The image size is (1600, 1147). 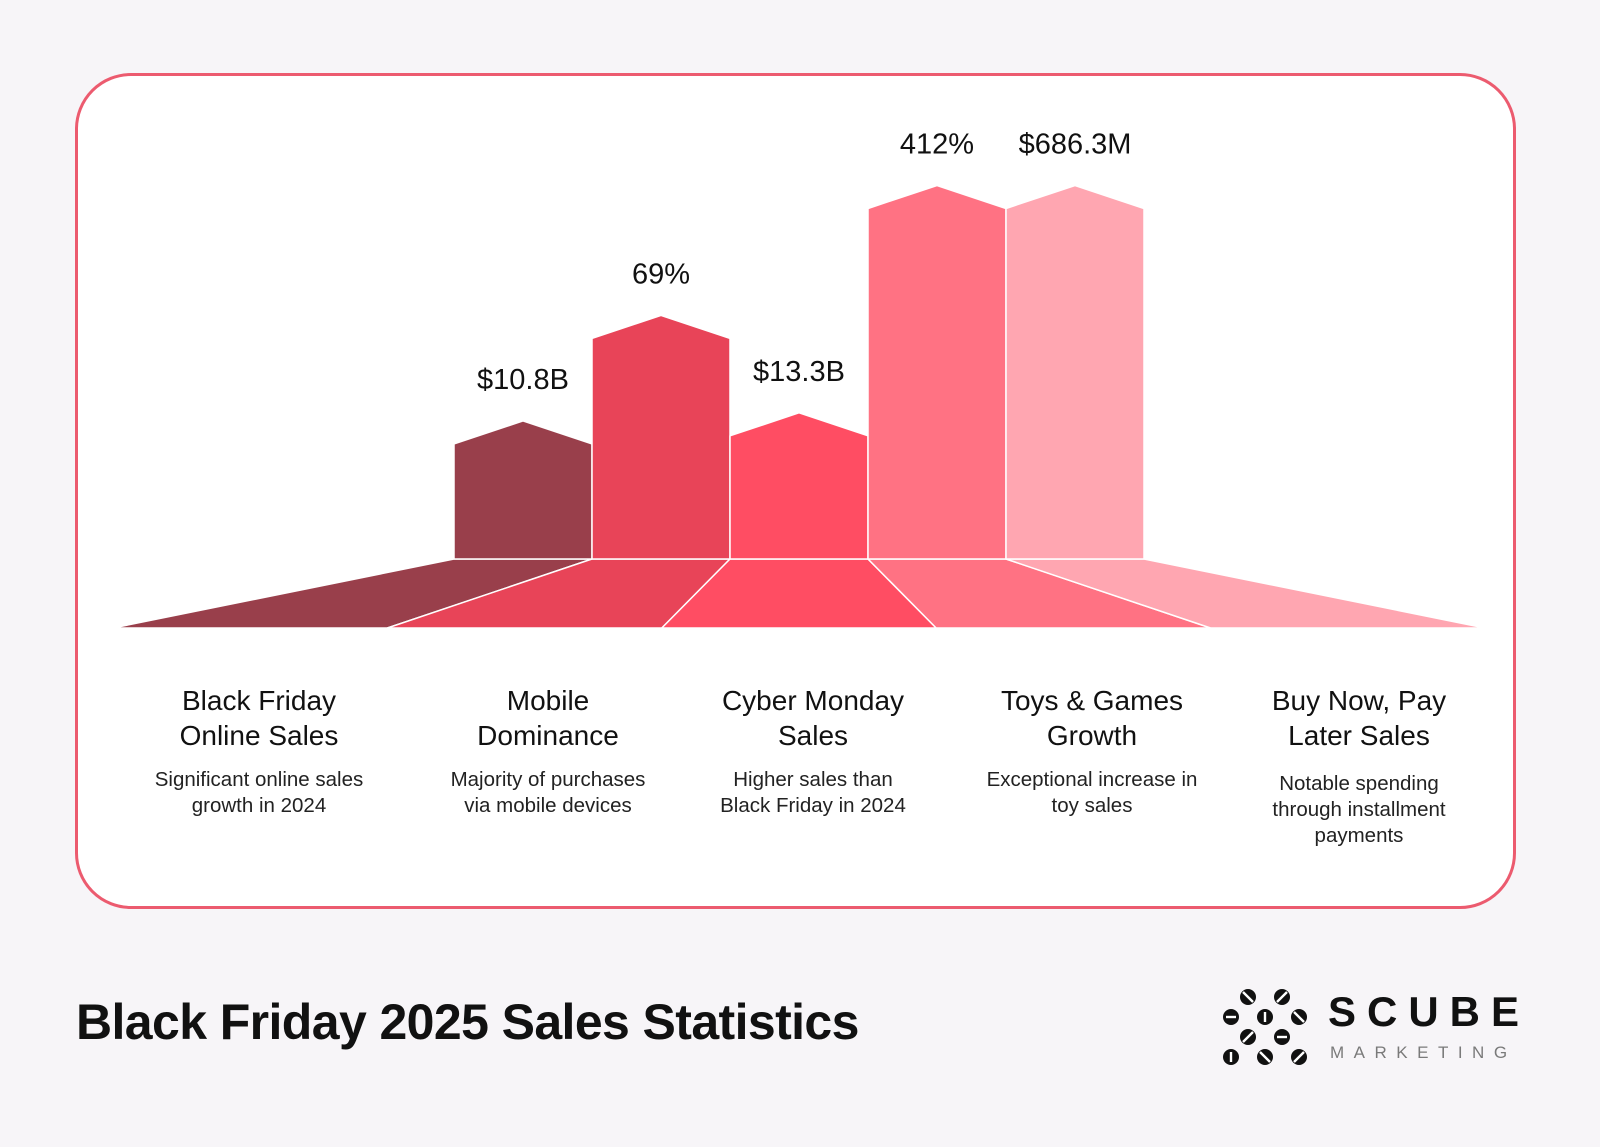 I want to click on category-description: Exceptional increase in toy sales, so click(x=1092, y=792).